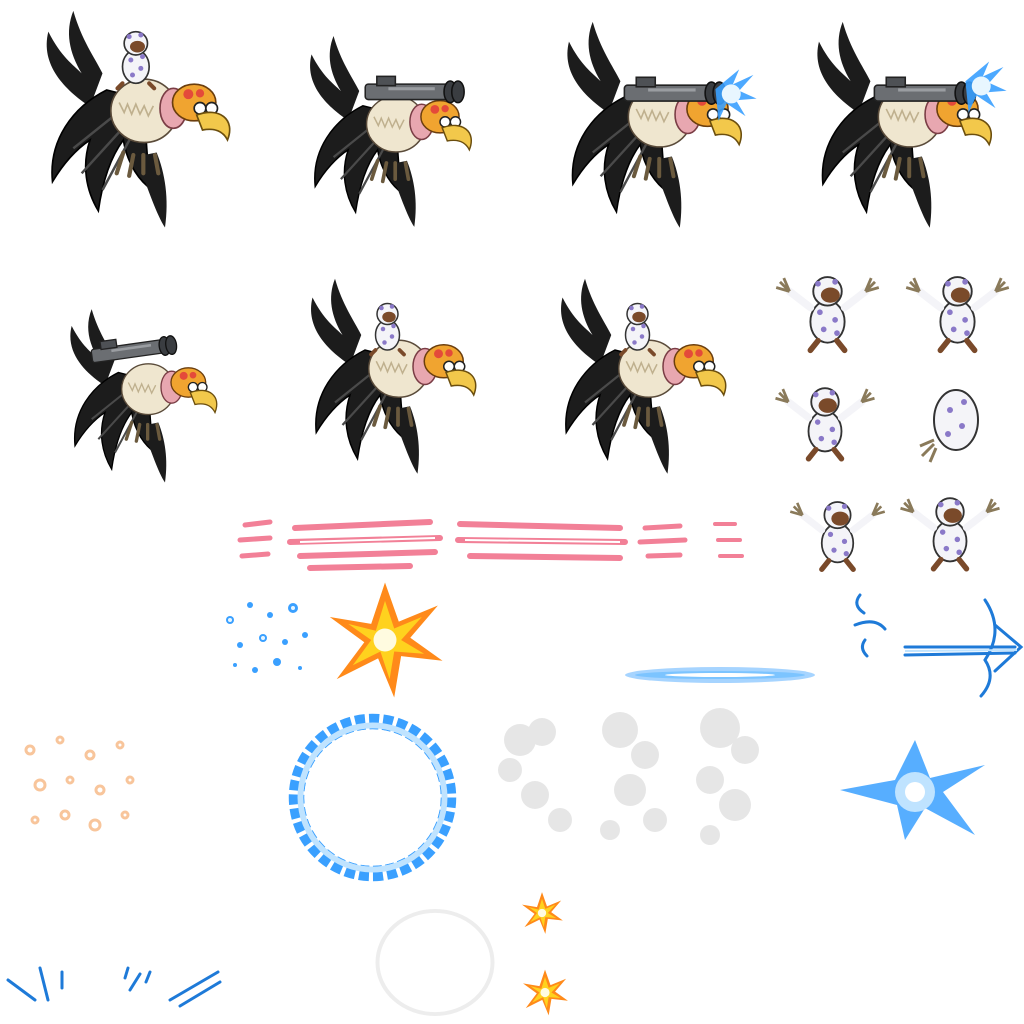 This screenshot has width=1024, height=1024. I want to click on smoke-cloud-icon, so click(630, 780).